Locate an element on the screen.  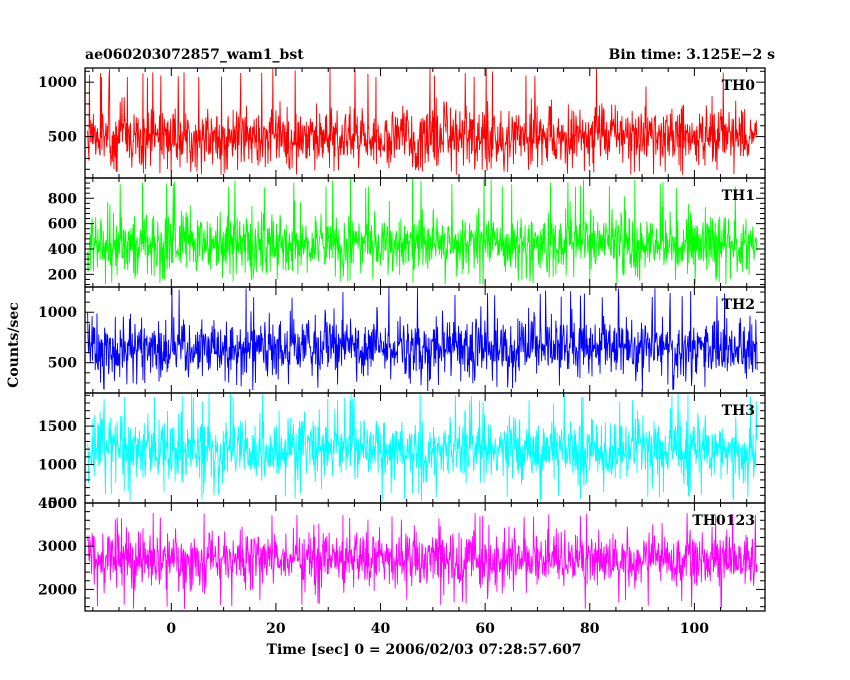
y-tick-label: 200 is located at coordinates (62, 275).